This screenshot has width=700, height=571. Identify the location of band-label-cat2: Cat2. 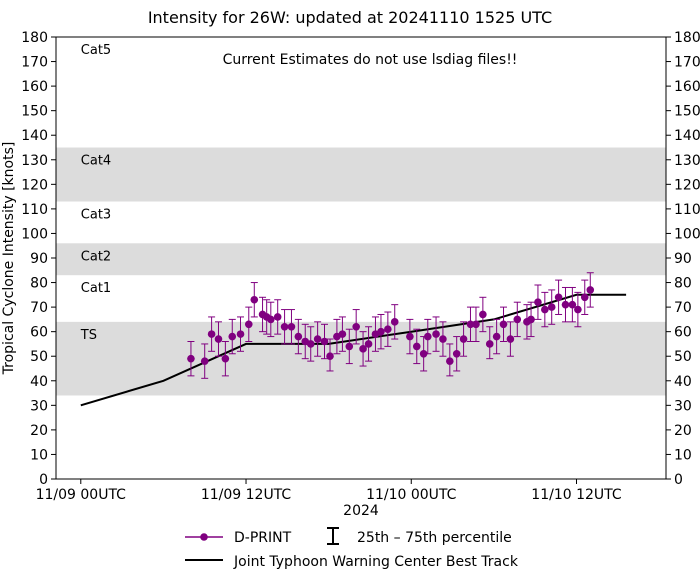
(96, 256).